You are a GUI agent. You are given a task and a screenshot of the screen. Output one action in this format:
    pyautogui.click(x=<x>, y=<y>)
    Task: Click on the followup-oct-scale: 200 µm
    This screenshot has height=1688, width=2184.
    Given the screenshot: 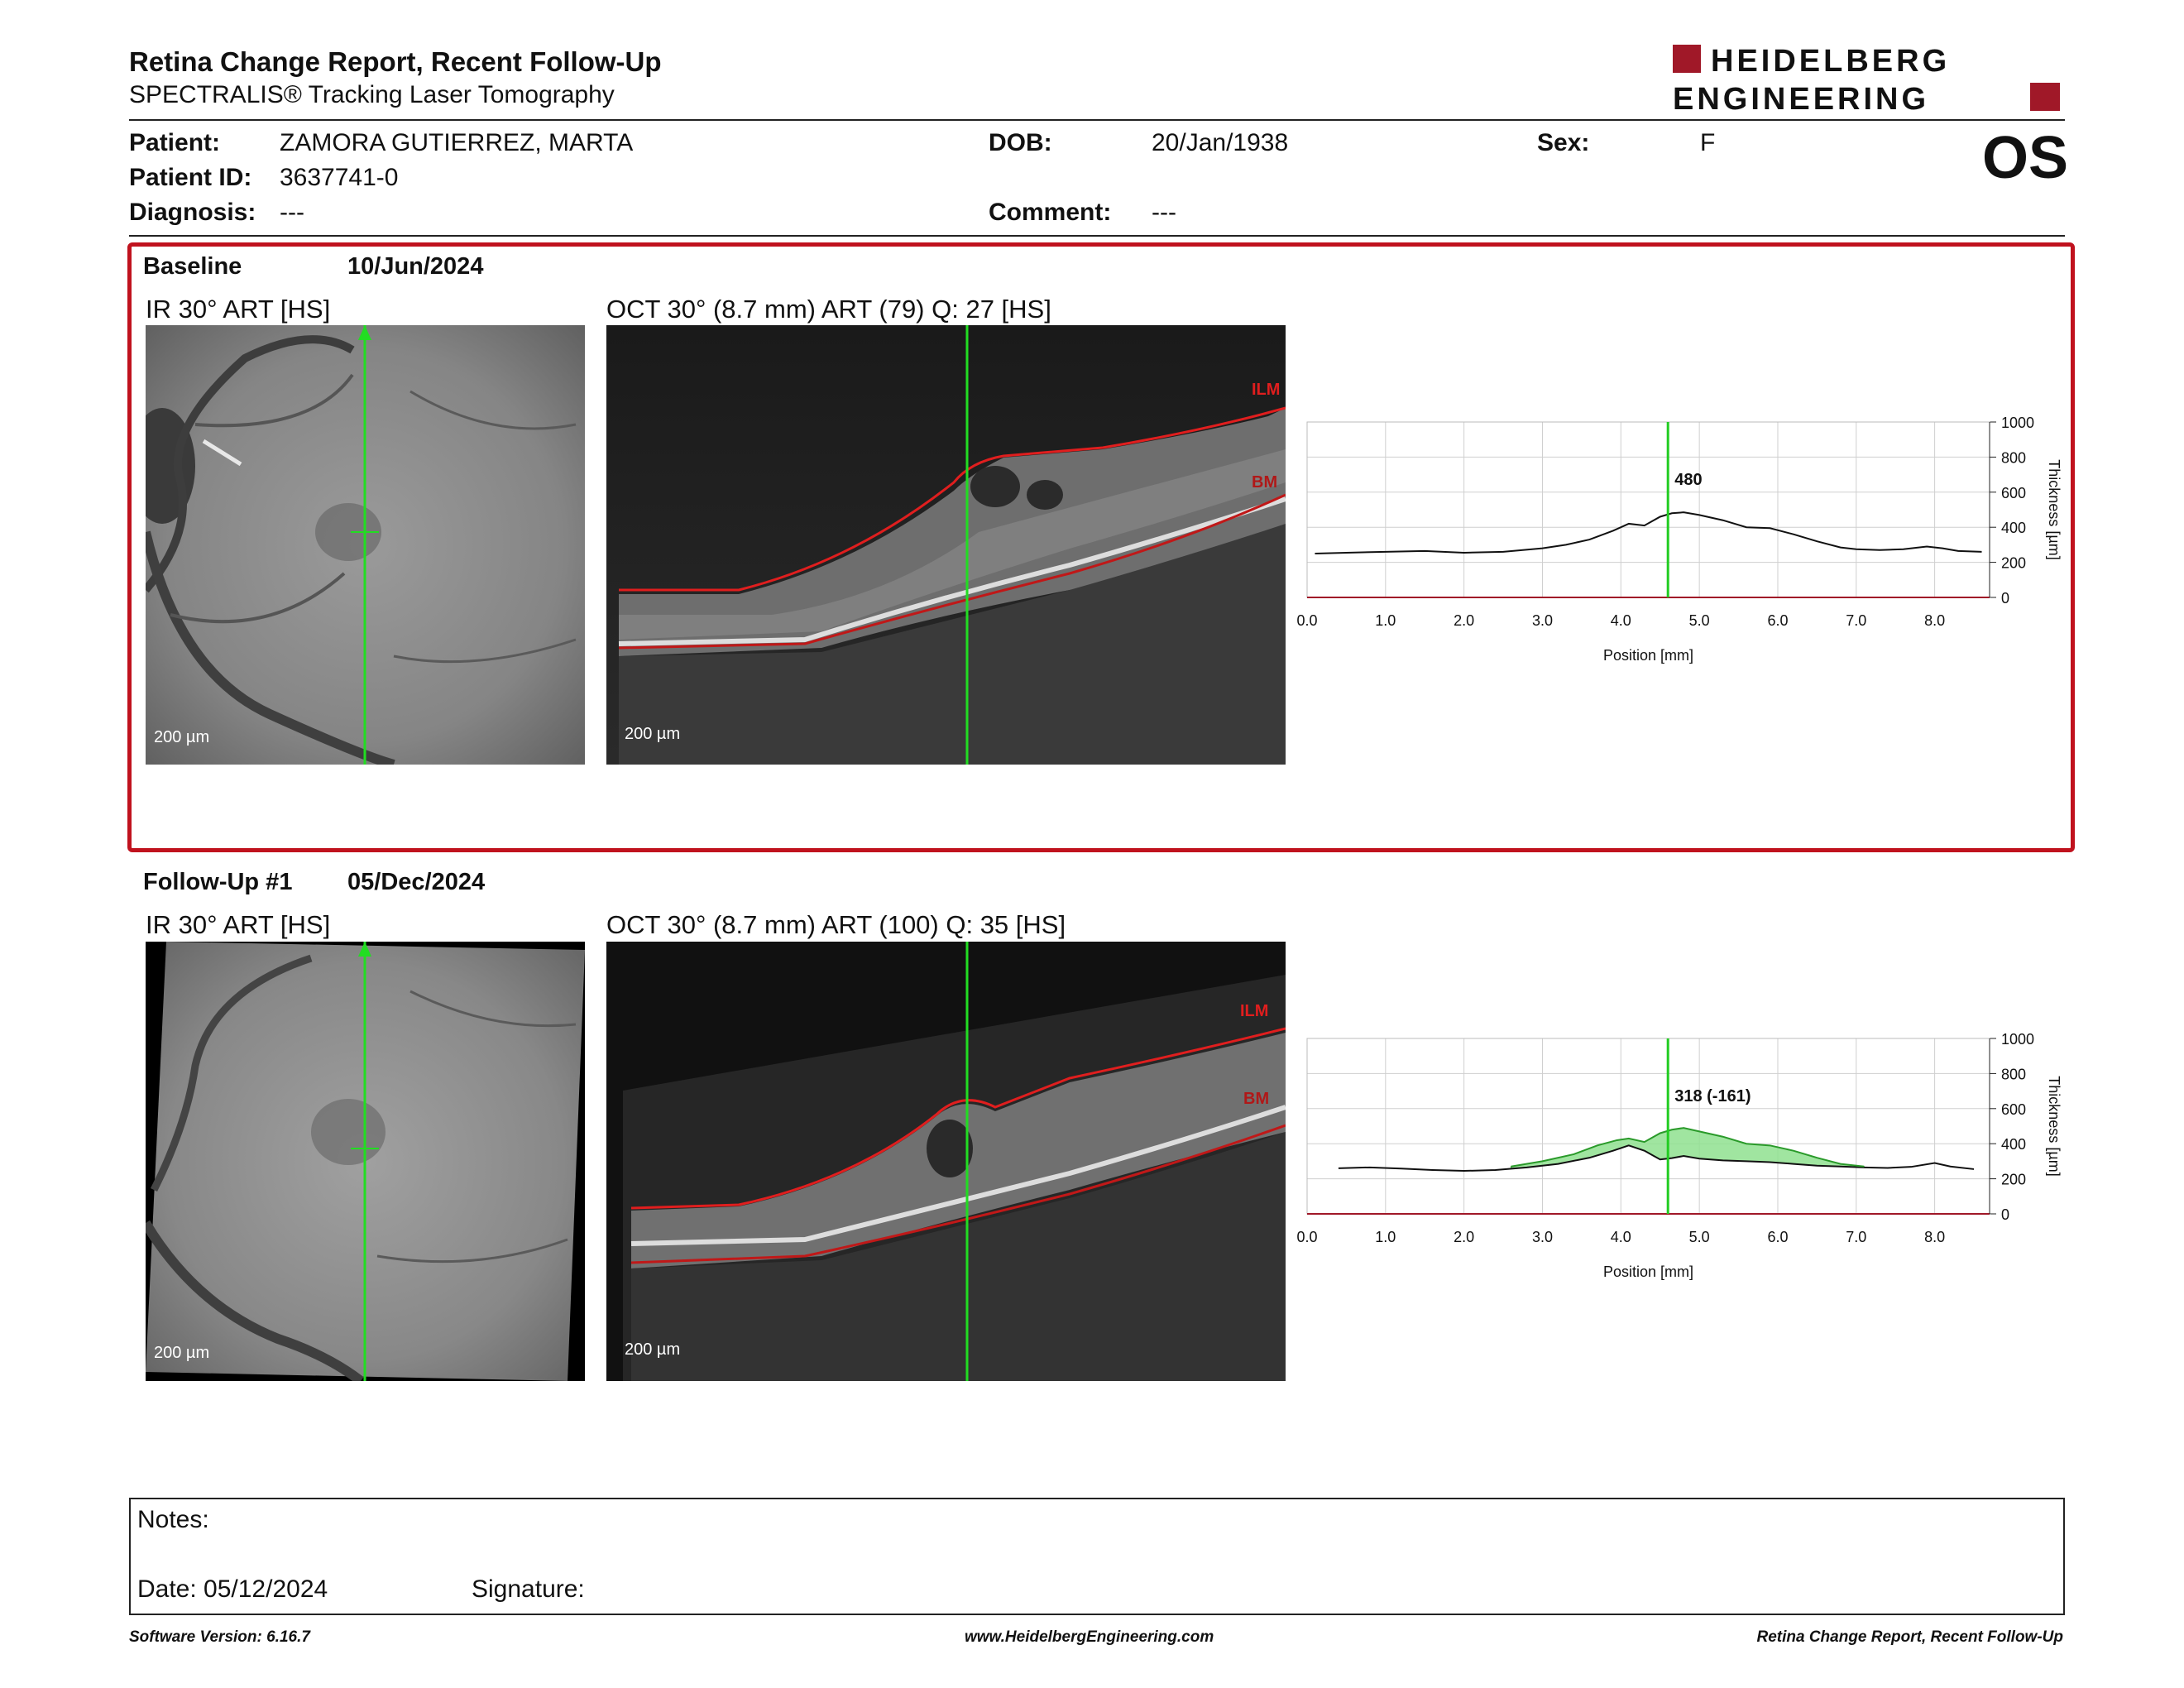 What is the action you would take?
    pyautogui.click(x=653, y=1349)
    